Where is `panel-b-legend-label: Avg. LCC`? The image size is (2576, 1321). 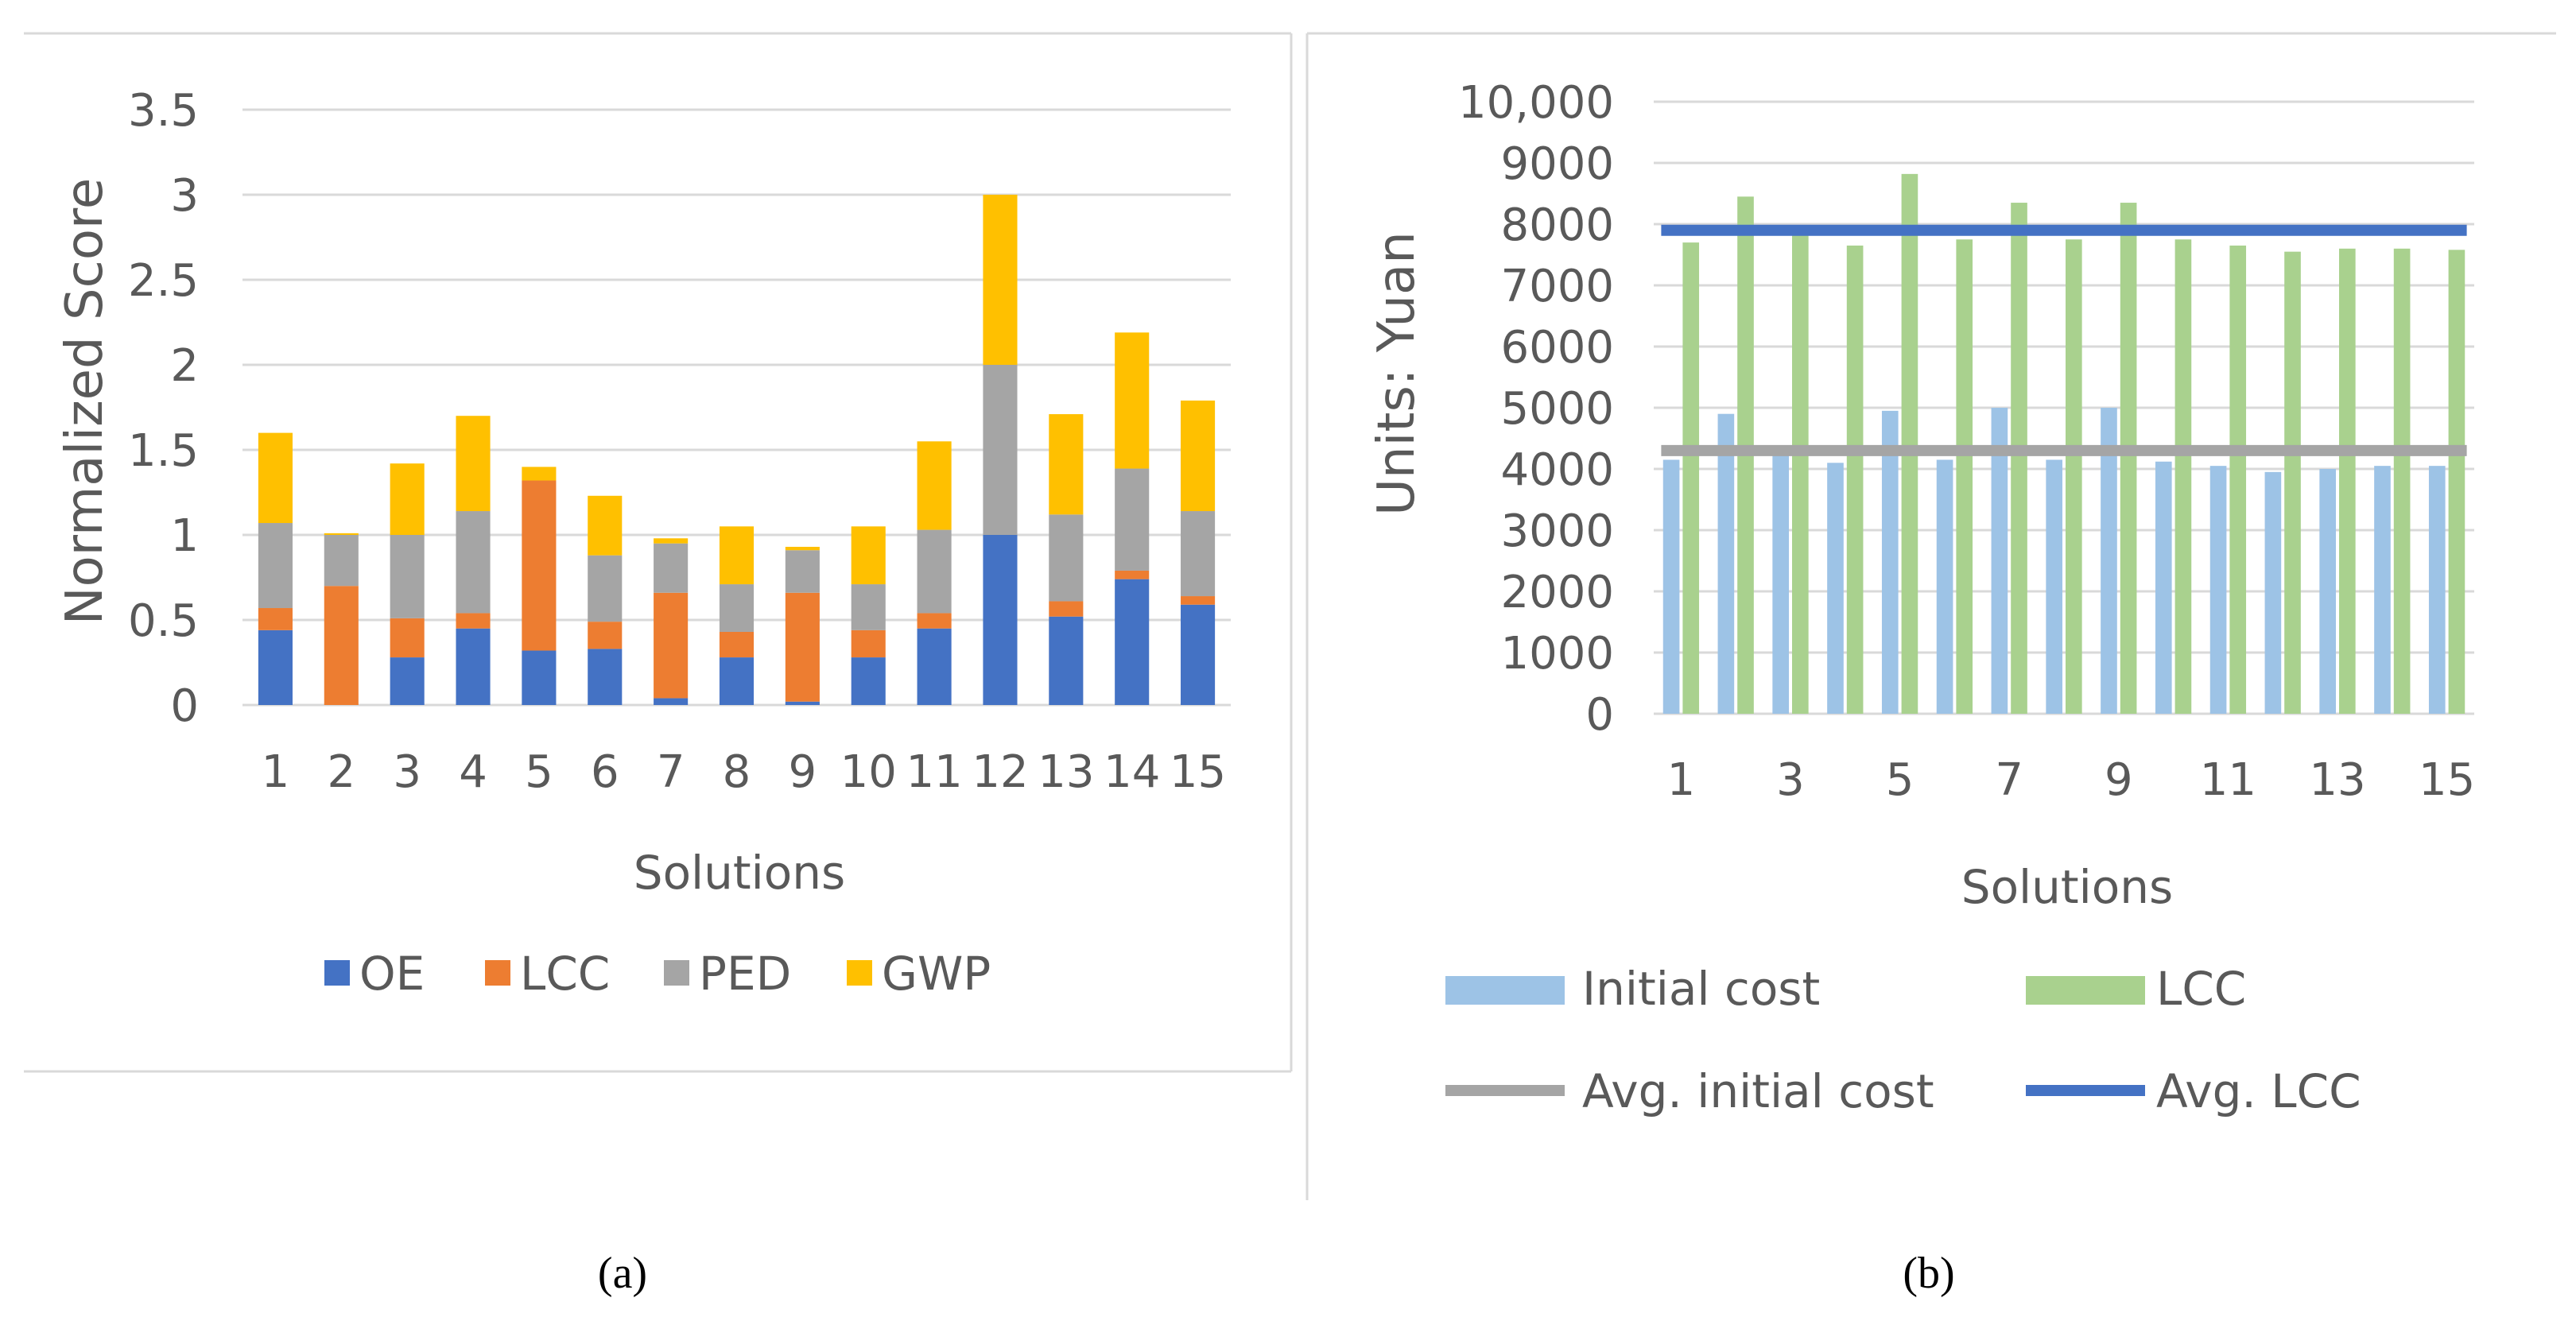
panel-b-legend-label: Avg. LCC is located at coordinates (2258, 1091).